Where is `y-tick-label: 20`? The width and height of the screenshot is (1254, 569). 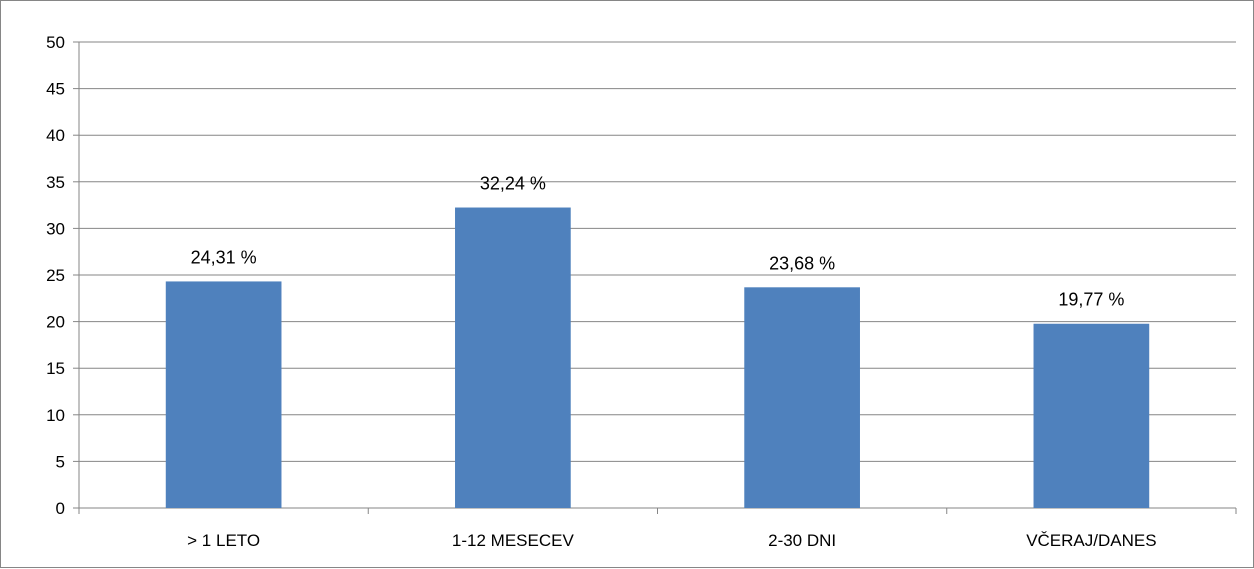 y-tick-label: 20 is located at coordinates (55, 322).